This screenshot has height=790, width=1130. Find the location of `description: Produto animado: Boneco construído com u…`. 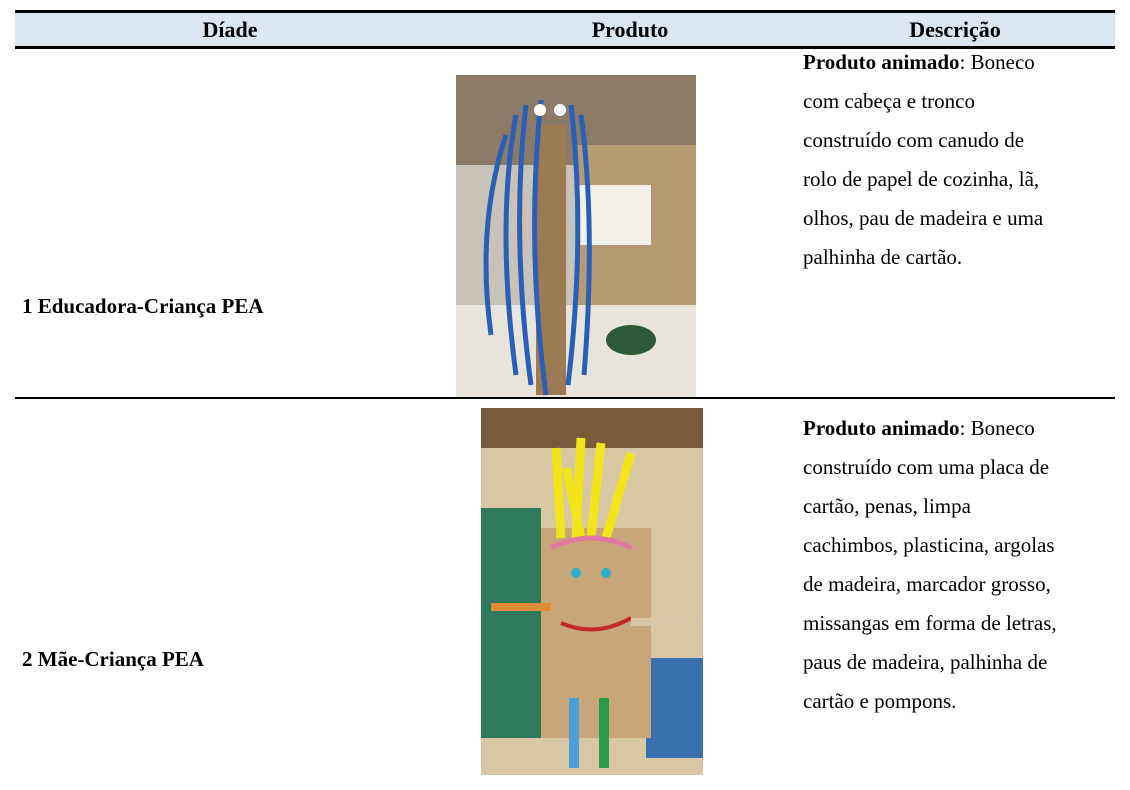

description: Produto animado: Boneco construído com u… is located at coordinates (930, 565).